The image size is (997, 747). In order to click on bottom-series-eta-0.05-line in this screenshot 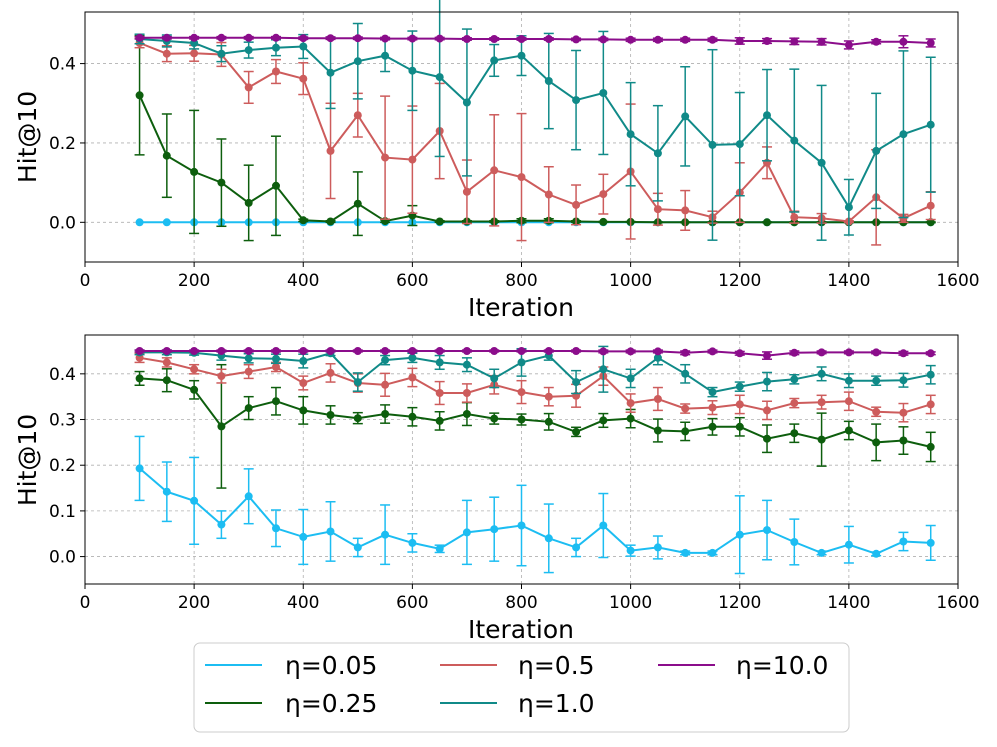, I will do `click(534, 511)`.